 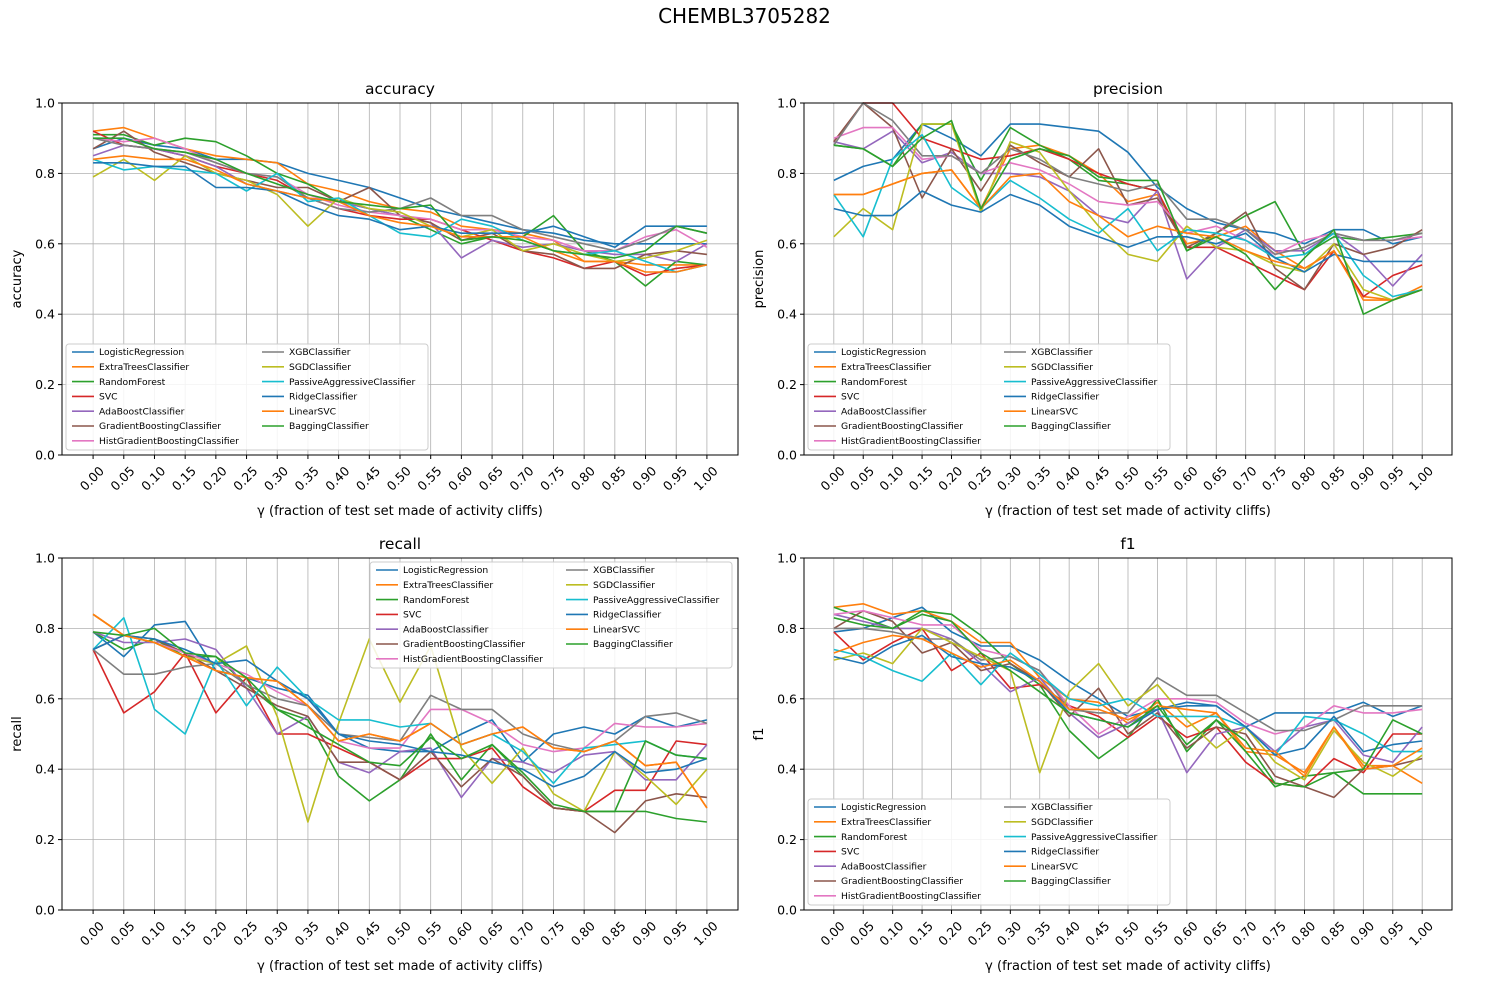 What do you see at coordinates (92, 478) in the screenshot?
I see `x-tick-label: 0.00` at bounding box center [92, 478].